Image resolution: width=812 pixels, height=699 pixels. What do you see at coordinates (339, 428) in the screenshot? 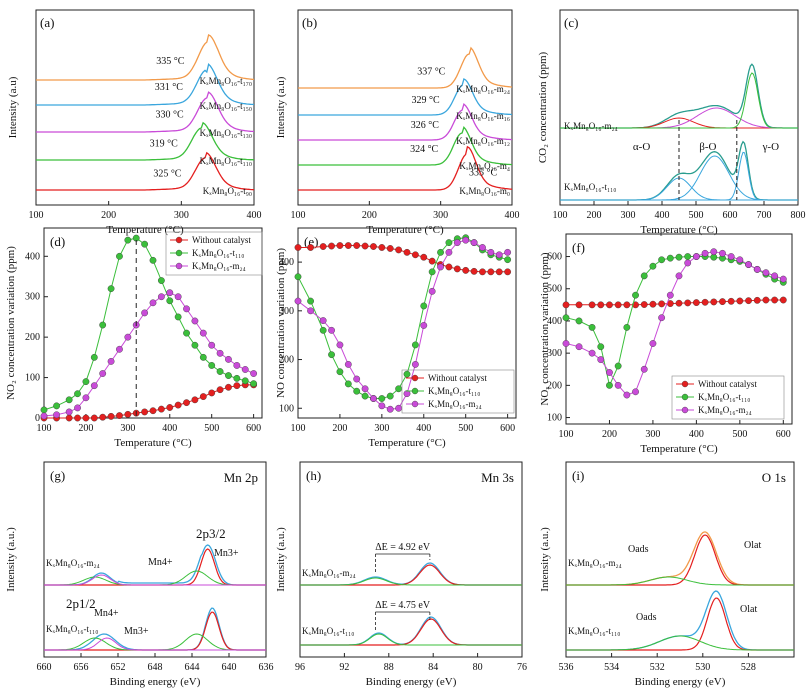
I see `x-tick-label: 200` at bounding box center [339, 428].